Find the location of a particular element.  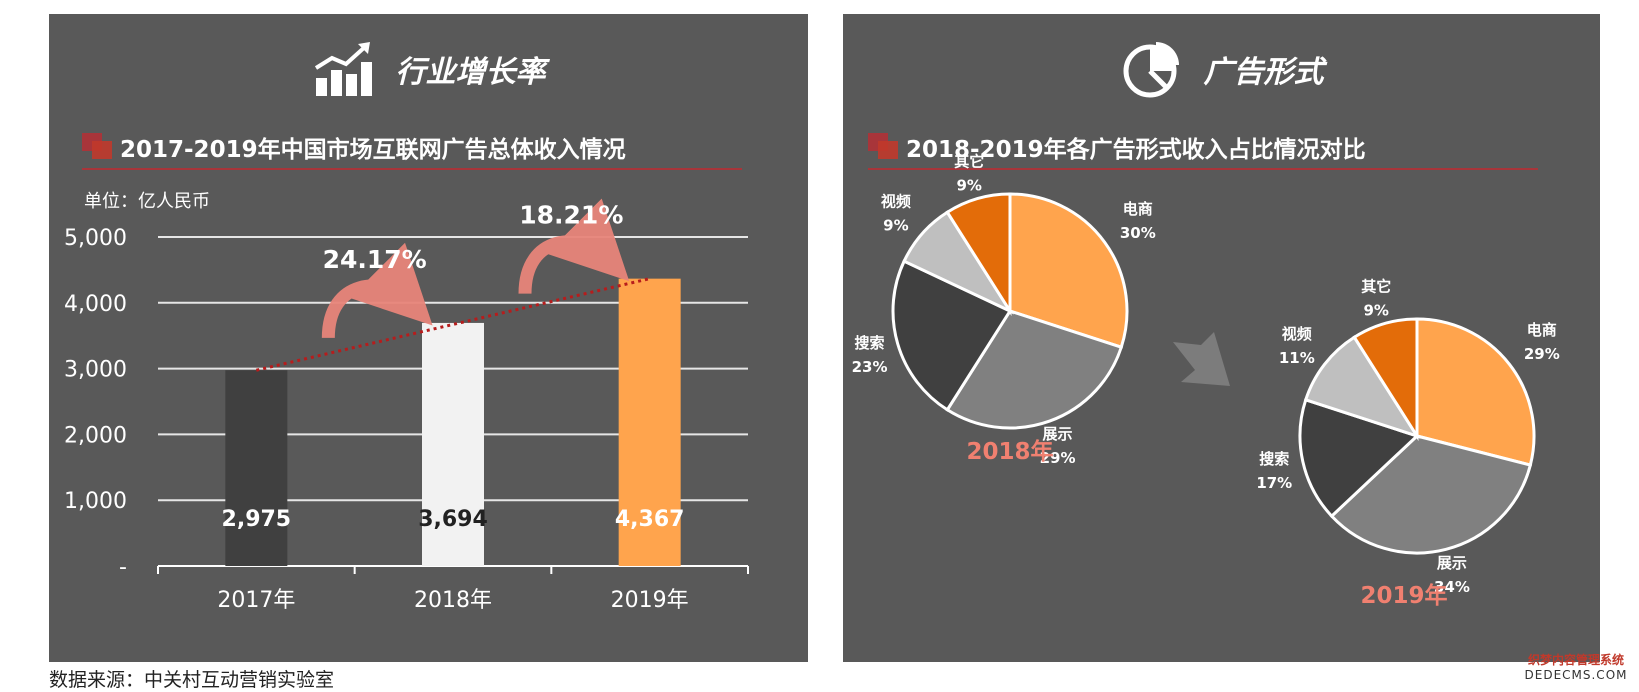

pie-slice-value-label: 11% is located at coordinates (1297, 358).